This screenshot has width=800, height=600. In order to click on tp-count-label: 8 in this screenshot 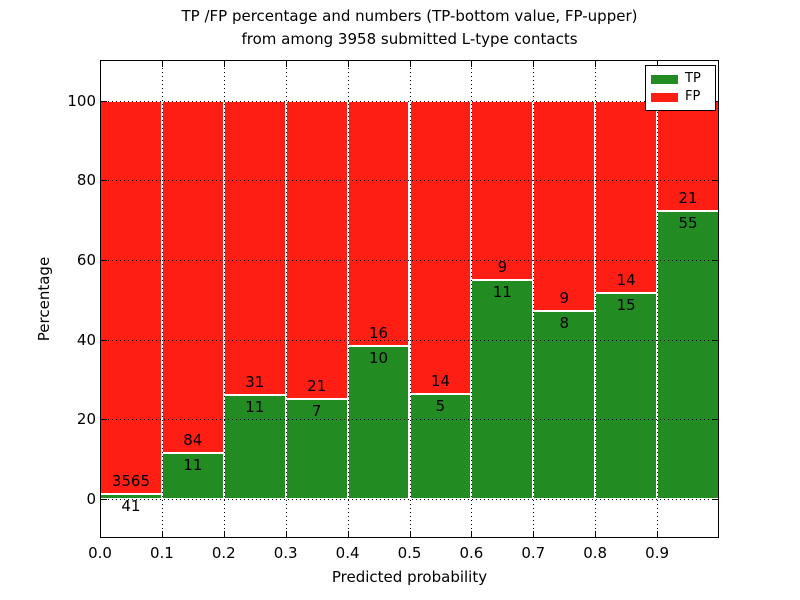, I will do `click(564, 323)`.